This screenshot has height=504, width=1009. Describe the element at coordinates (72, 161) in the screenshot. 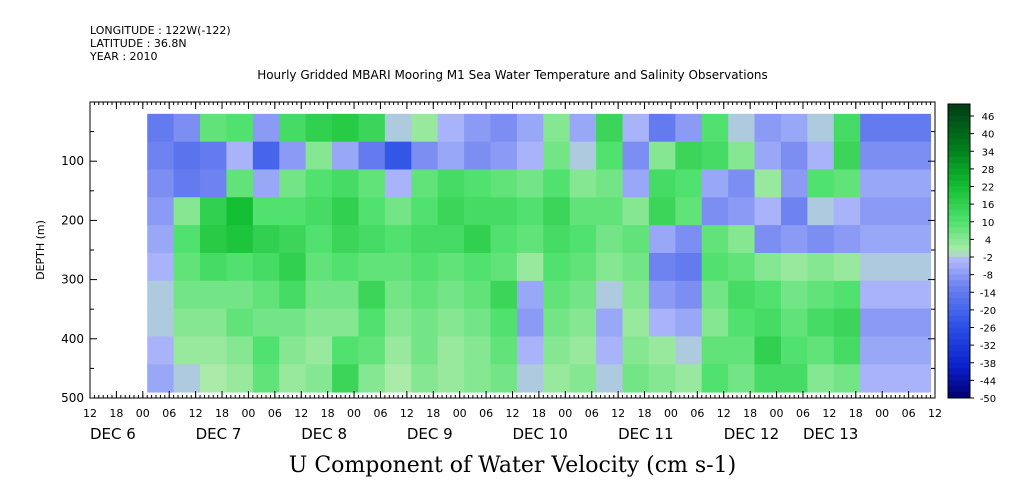

I see `y-tick-label: 100` at that location.